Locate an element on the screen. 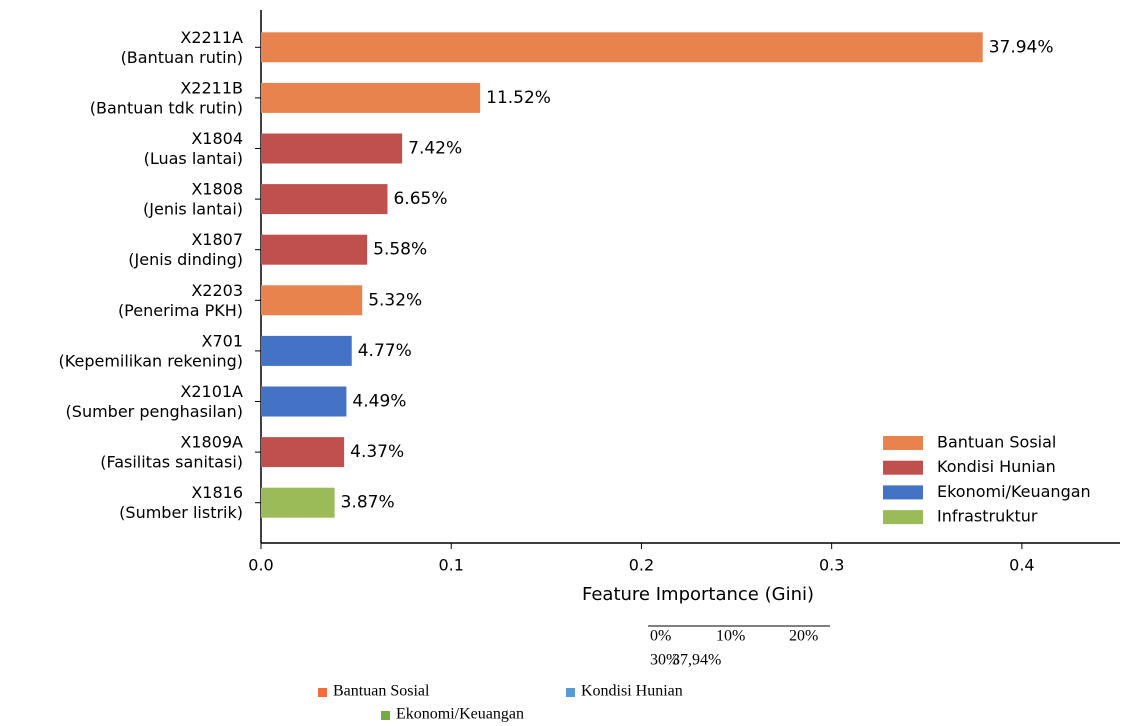 The width and height of the screenshot is (1131, 726). y-tick-label: X1807 is located at coordinates (217, 239).